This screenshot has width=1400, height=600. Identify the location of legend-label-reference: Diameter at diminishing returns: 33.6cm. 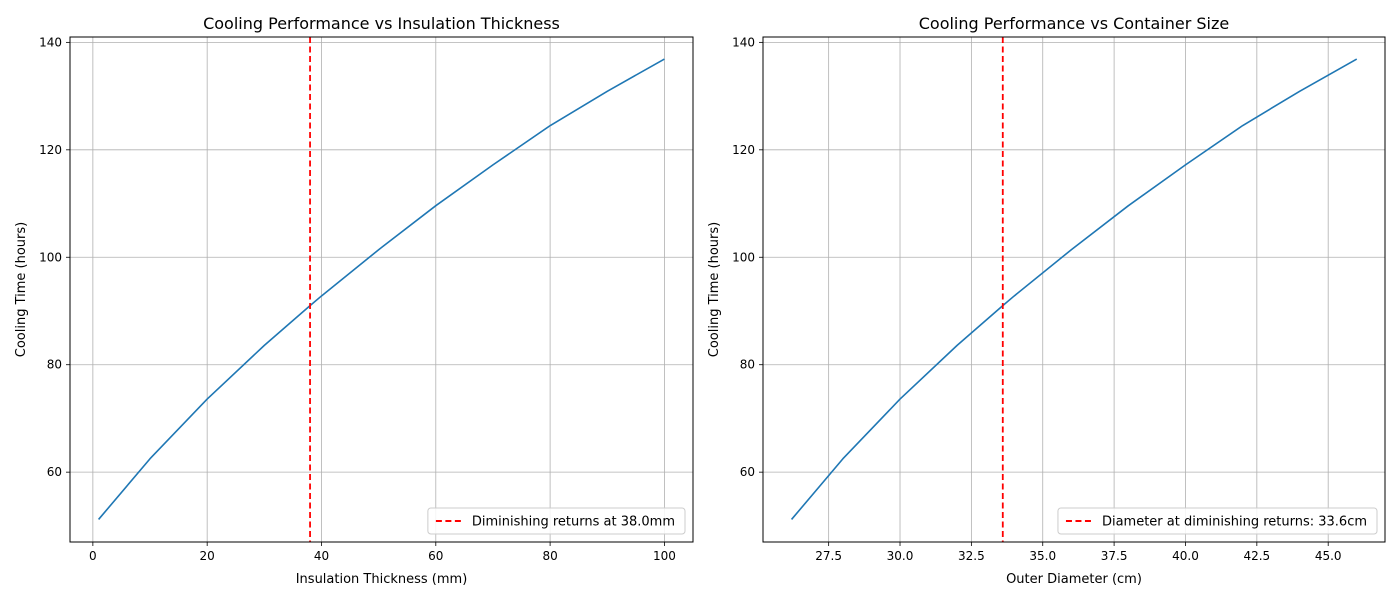
(1234, 522).